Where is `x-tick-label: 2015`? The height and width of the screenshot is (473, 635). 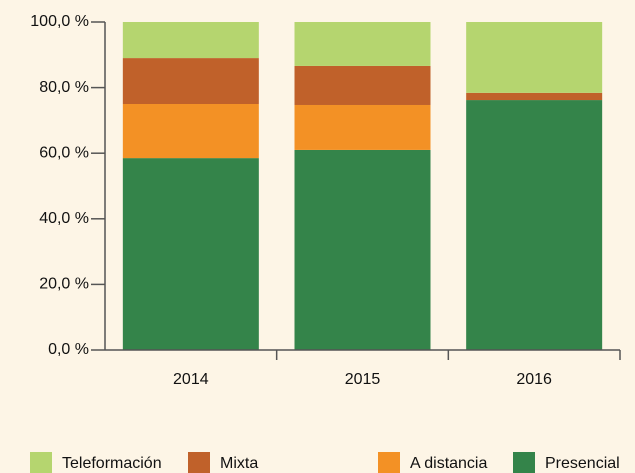 x-tick-label: 2015 is located at coordinates (363, 379).